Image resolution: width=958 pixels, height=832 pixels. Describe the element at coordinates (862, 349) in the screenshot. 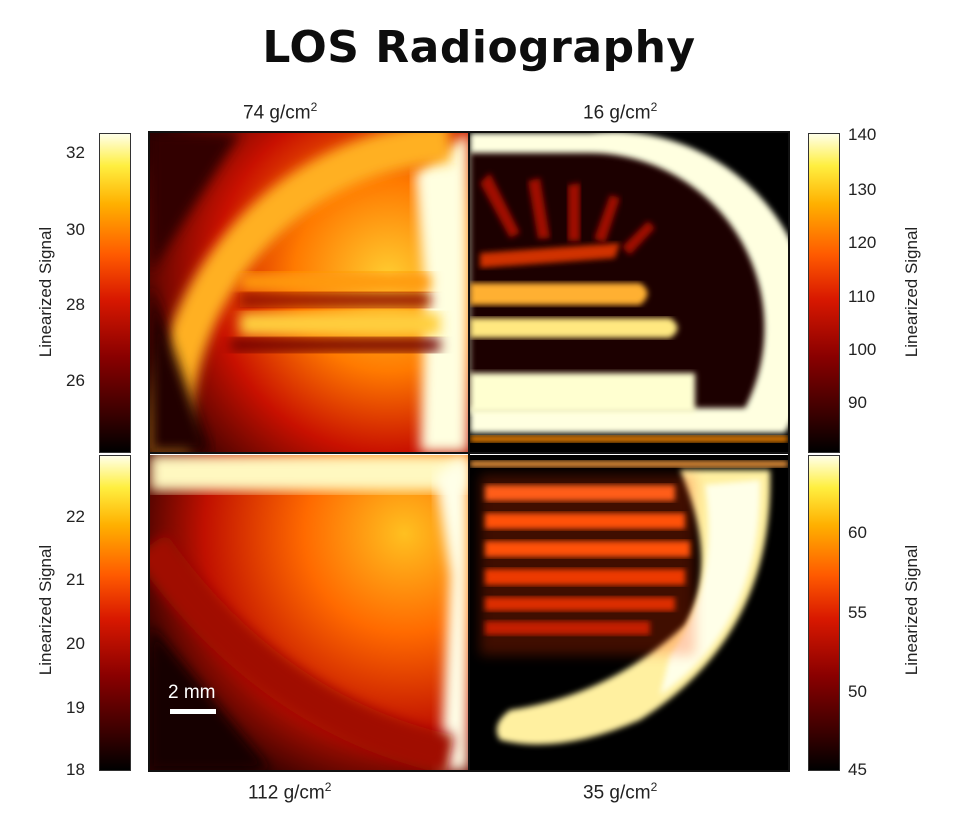

I see `tick-tr-4: 100` at that location.